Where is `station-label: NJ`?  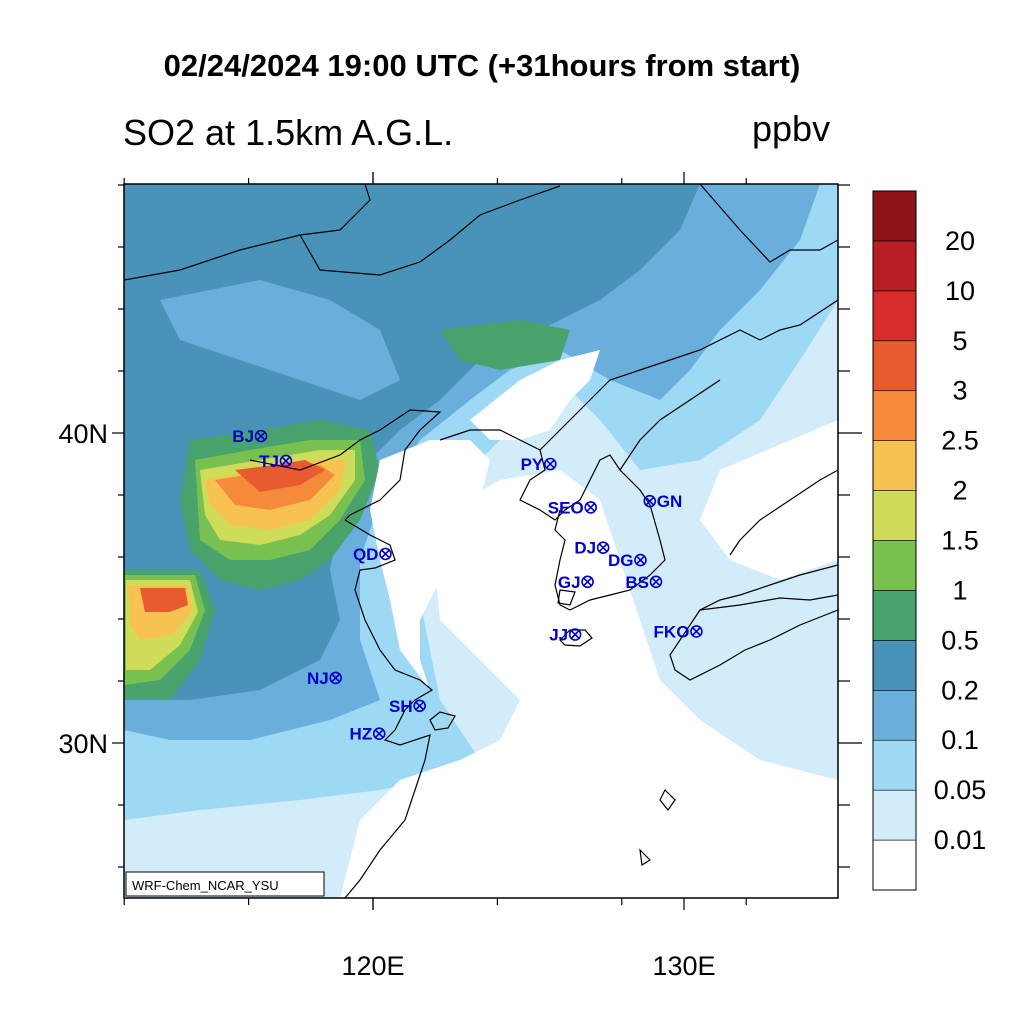
station-label: NJ is located at coordinates (318, 678).